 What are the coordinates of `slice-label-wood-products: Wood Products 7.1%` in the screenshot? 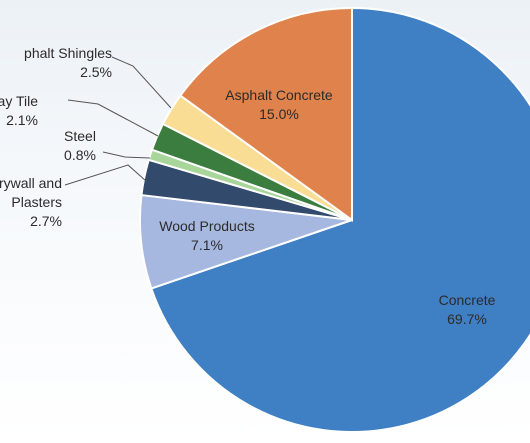 It's located at (206, 235).